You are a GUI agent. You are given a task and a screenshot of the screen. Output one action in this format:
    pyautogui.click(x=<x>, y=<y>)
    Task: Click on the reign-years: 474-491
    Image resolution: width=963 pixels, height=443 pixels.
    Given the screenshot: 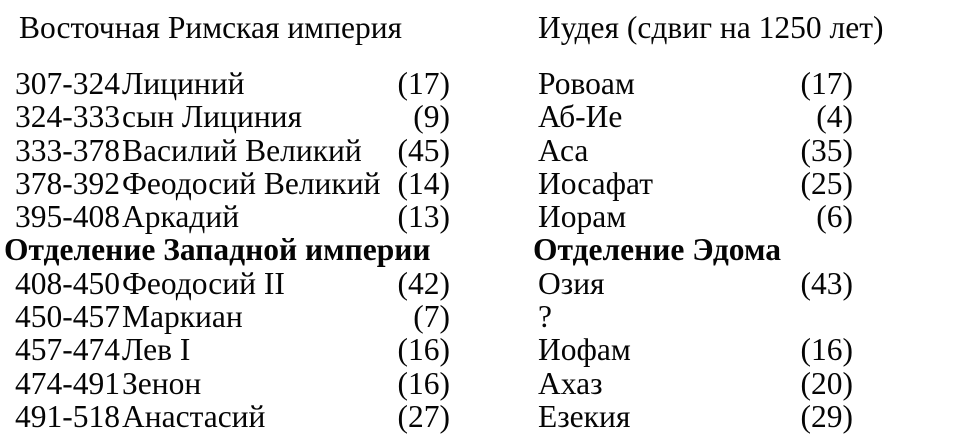 What is the action you would take?
    pyautogui.click(x=67, y=383)
    